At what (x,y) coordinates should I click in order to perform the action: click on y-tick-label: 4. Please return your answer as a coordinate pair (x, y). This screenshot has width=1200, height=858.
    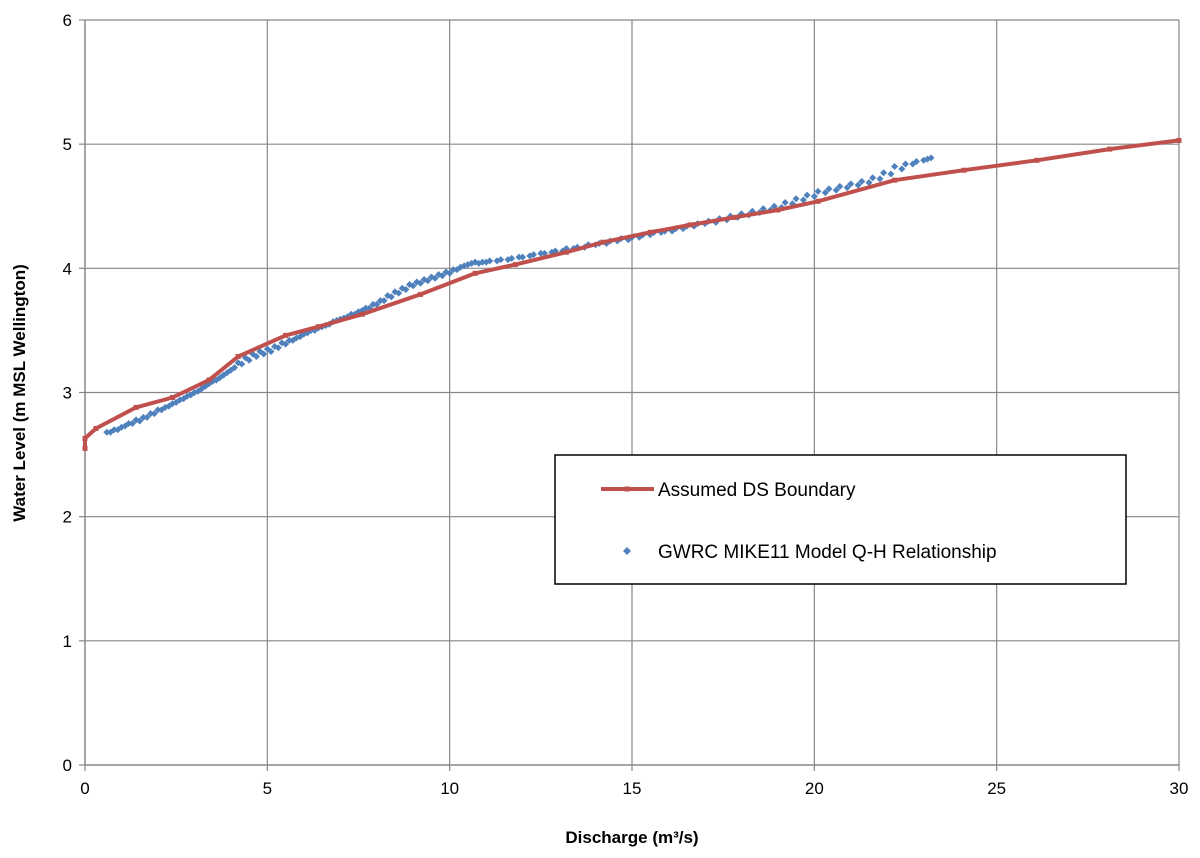
    Looking at the image, I should click on (67, 268).